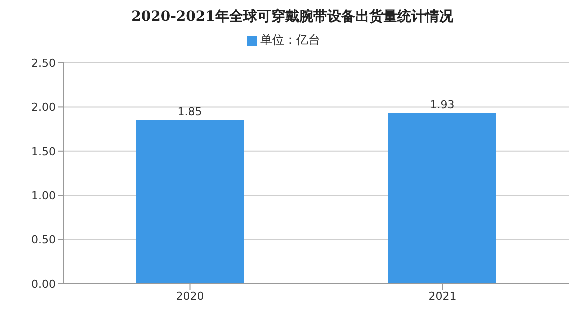 This screenshot has width=585, height=327. What do you see at coordinates (44, 240) in the screenshot?
I see `text: 0.50` at bounding box center [44, 240].